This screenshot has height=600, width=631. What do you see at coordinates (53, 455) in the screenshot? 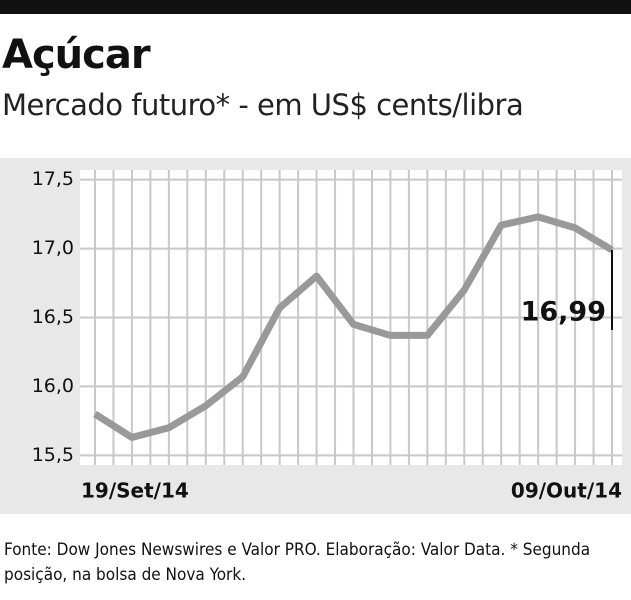
I see `y-tick-label: 15,5` at bounding box center [53, 455].